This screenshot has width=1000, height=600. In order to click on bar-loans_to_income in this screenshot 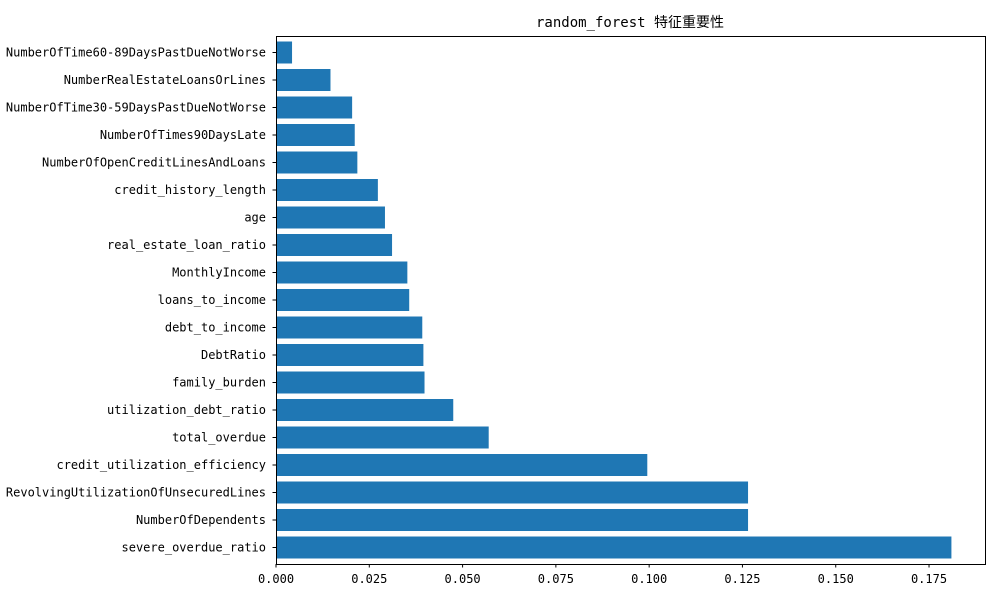, I will do `click(343, 300)`.